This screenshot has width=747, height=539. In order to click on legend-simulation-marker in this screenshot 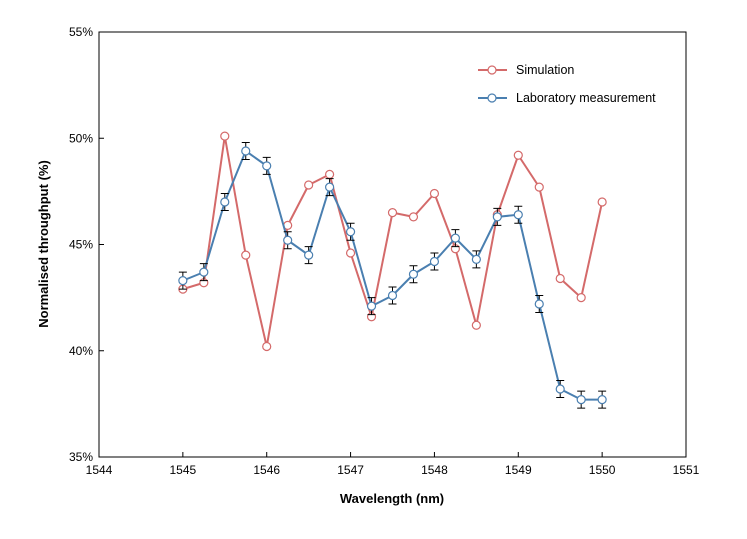, I will do `click(492, 70)`.